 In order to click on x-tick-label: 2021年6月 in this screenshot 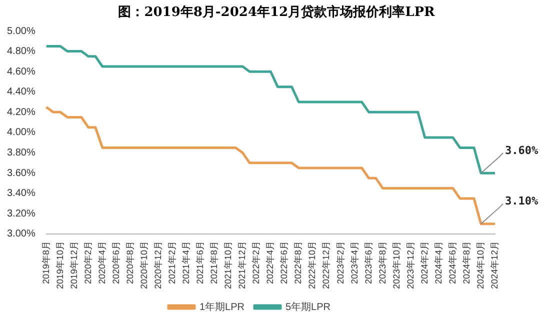, I will do `click(200, 262)`.